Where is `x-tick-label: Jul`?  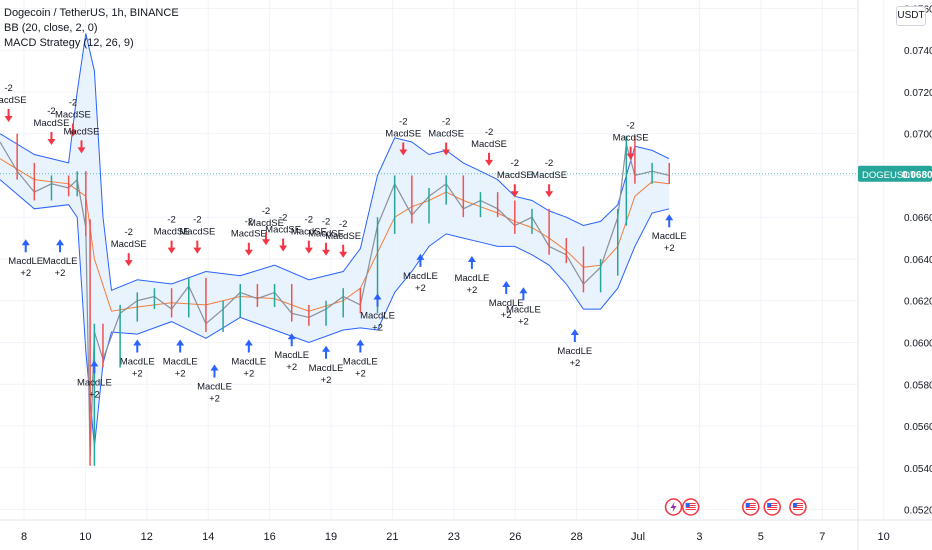
x-tick-label: Jul is located at coordinates (638, 537).